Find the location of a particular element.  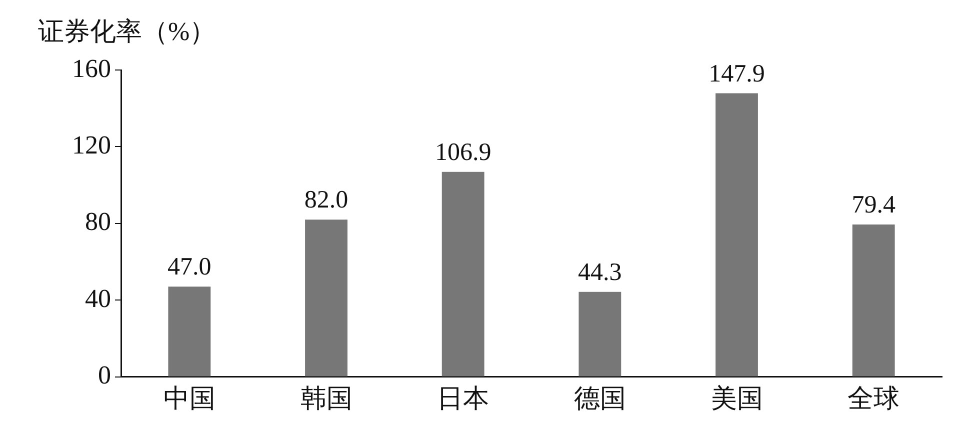

y-tick-label: 80 is located at coordinates (98, 221).